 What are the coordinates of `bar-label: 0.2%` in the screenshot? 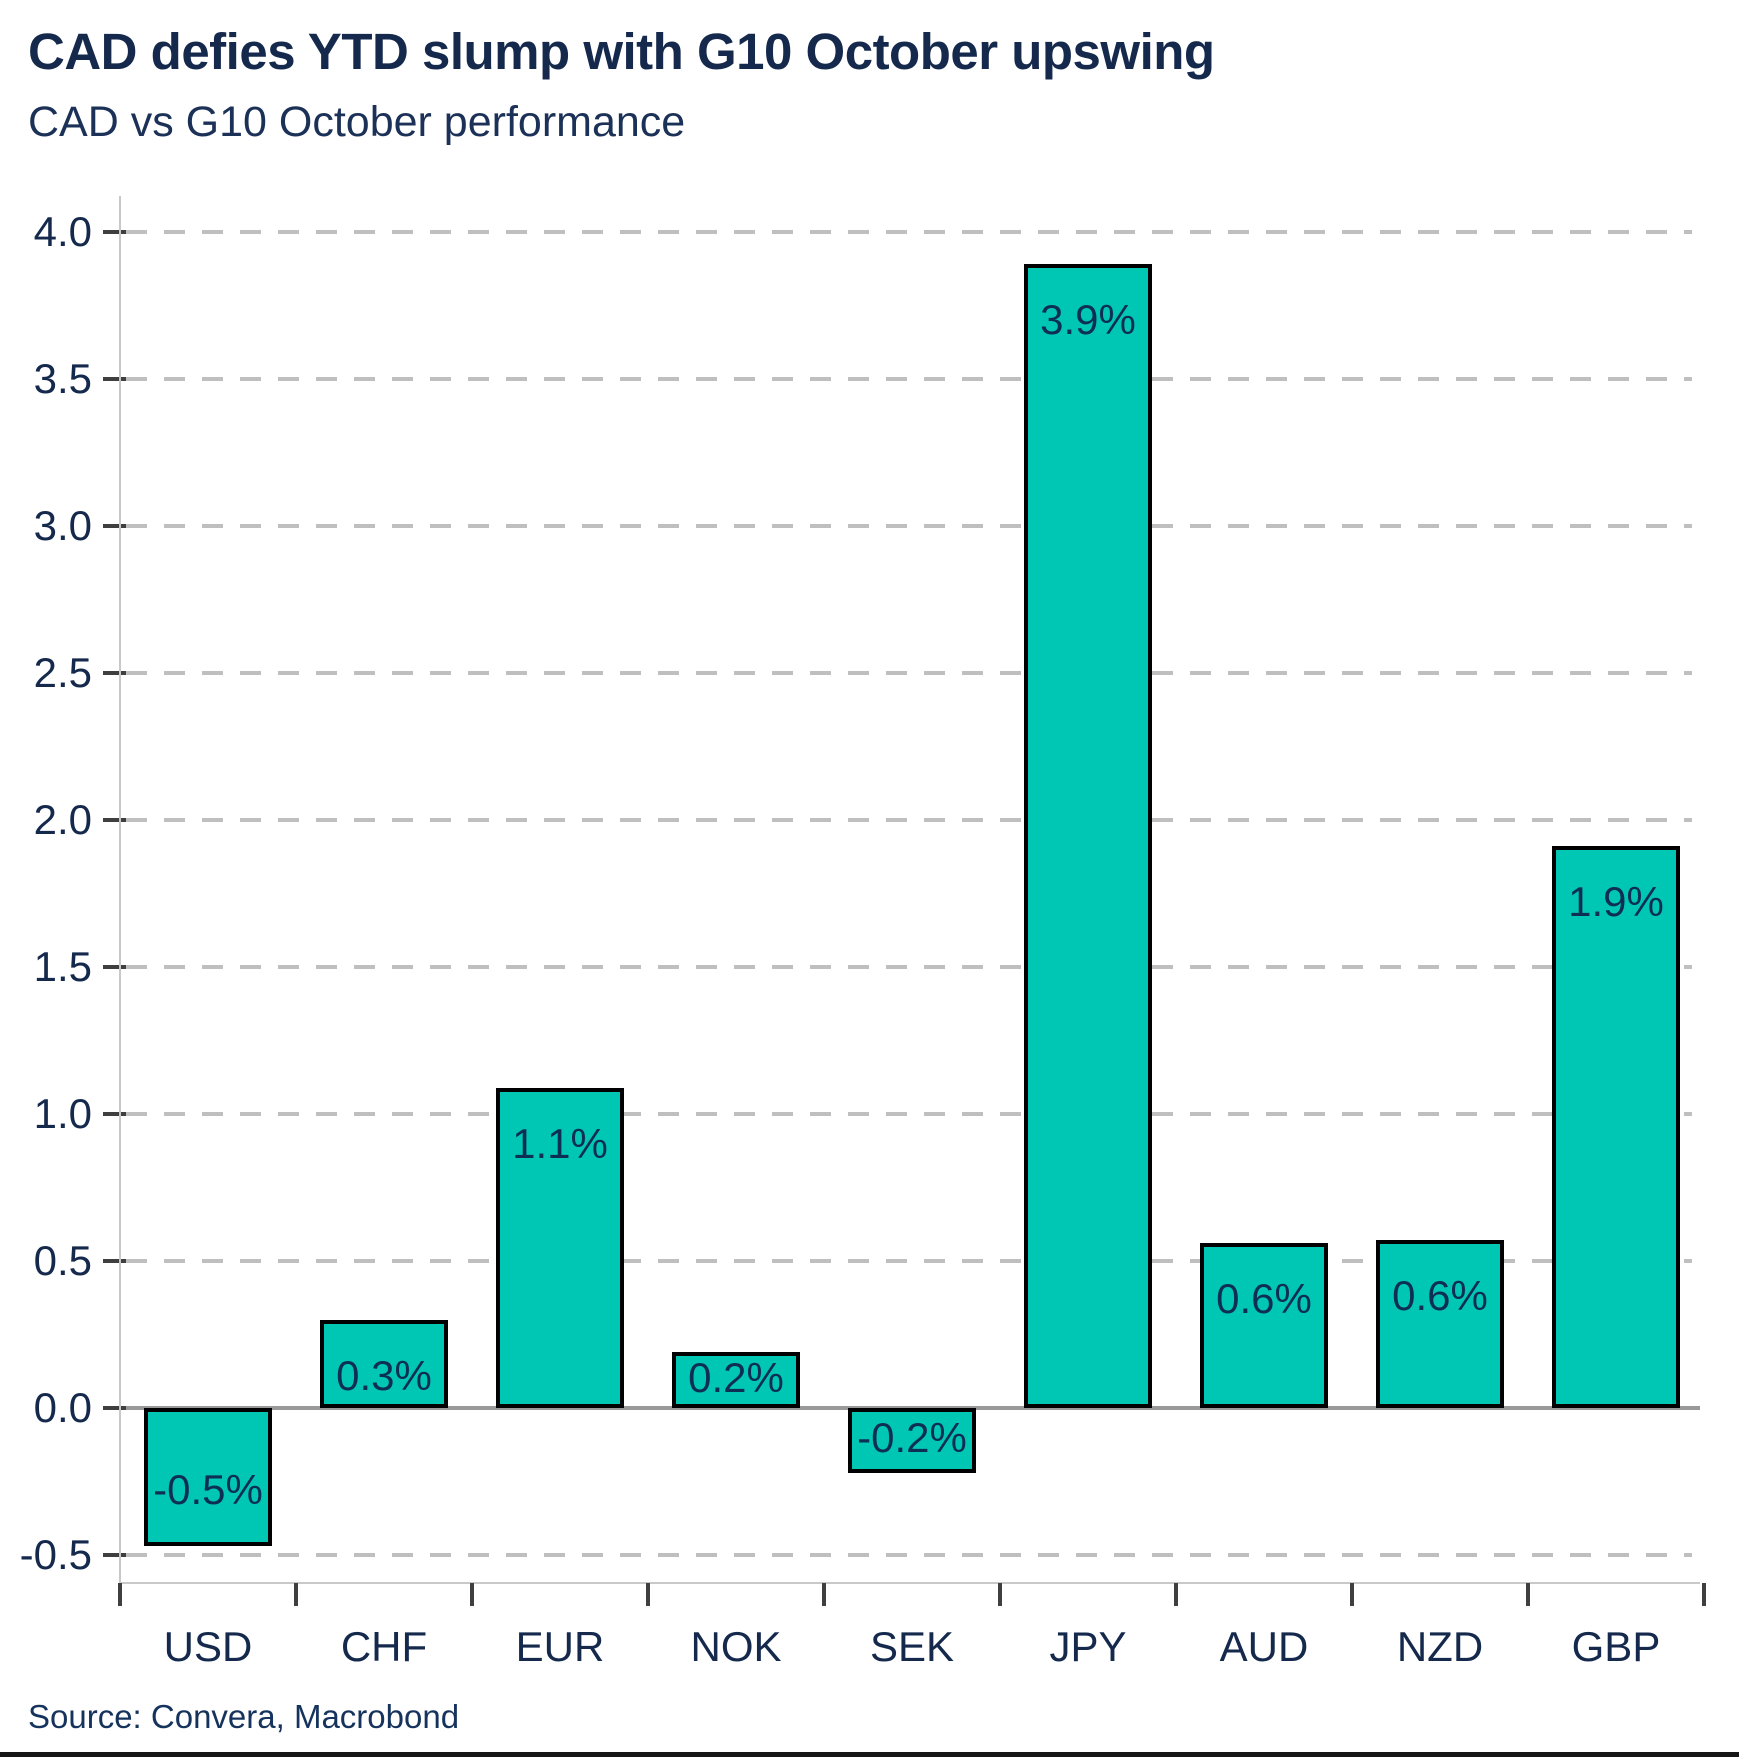 It's located at (736, 1377).